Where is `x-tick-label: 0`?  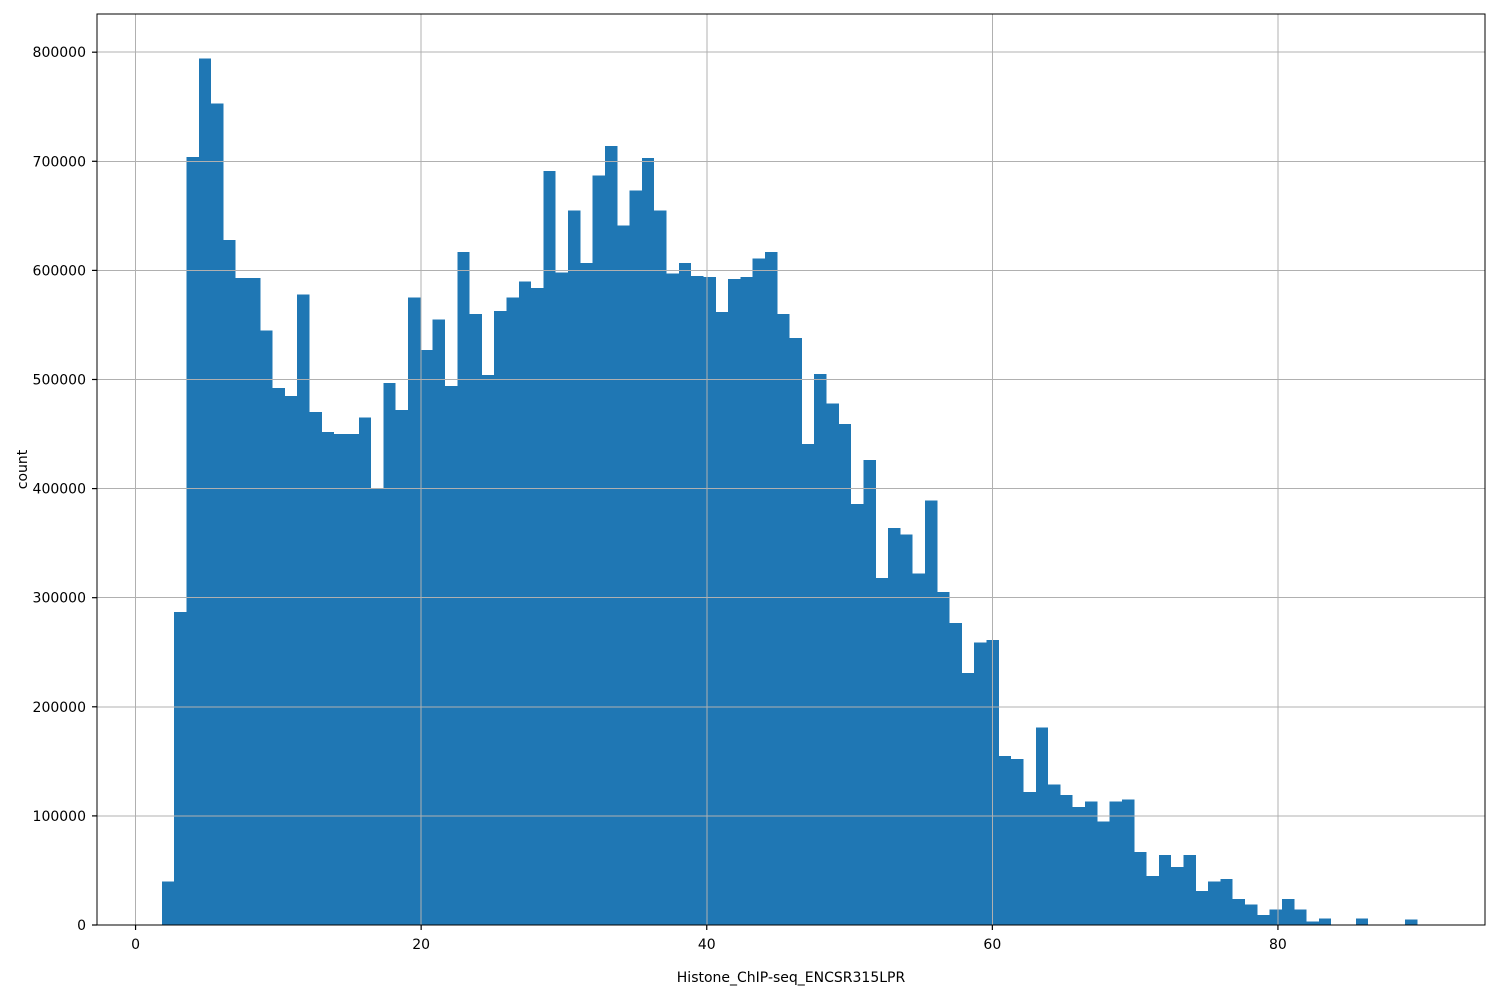
x-tick-label: 0 is located at coordinates (135, 945).